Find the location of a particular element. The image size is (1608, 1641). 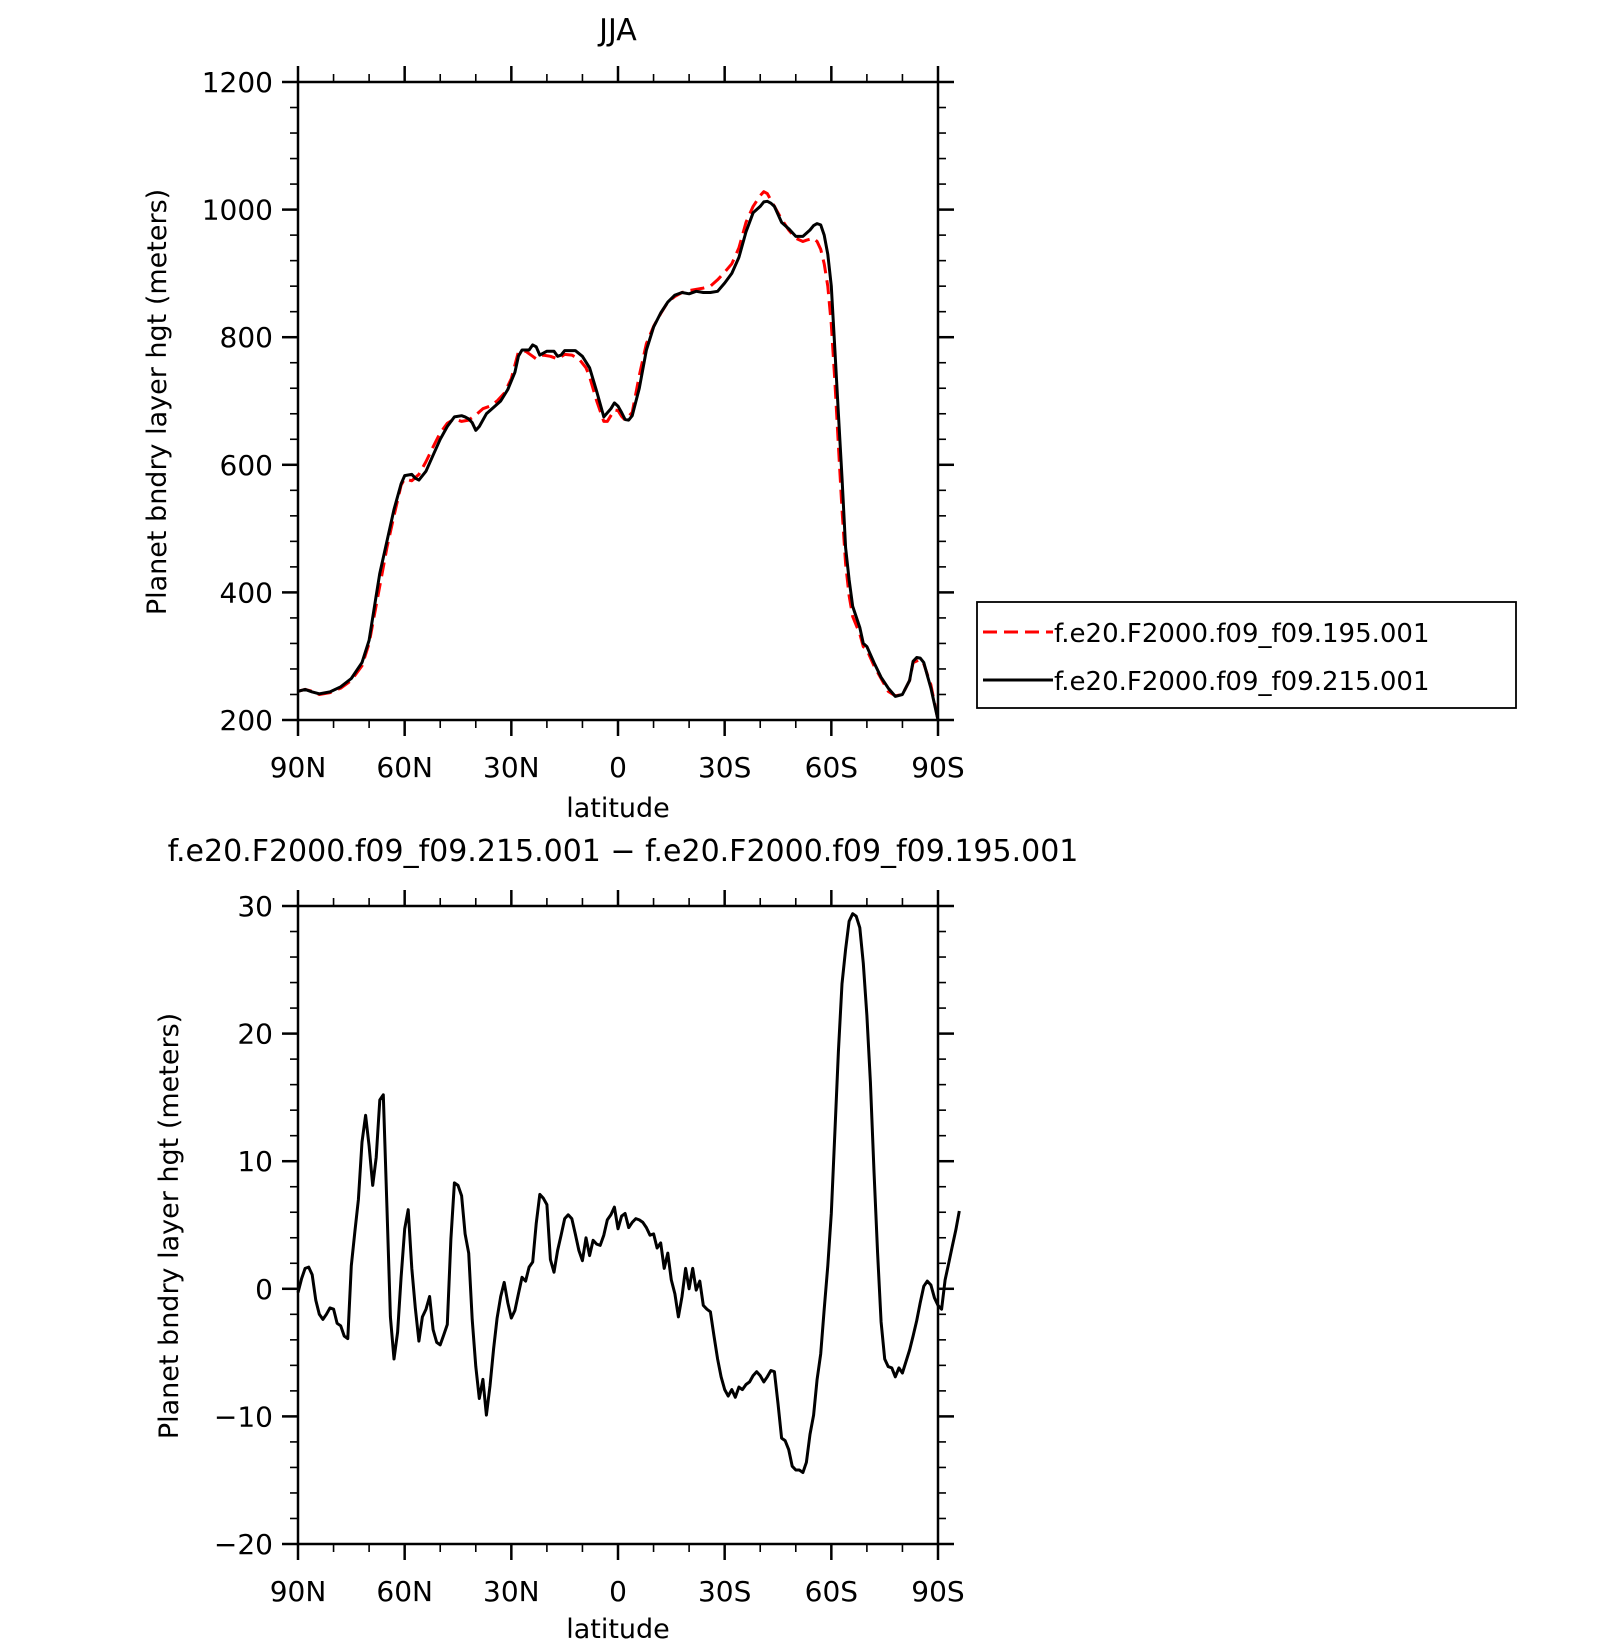

top-chart-xtick-label: 60N is located at coordinates (404, 767).